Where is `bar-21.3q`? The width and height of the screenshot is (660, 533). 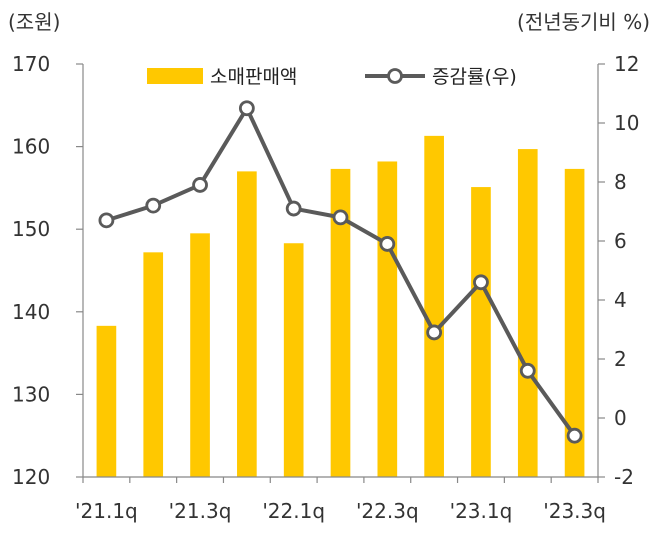 bar-21.3q is located at coordinates (200, 355).